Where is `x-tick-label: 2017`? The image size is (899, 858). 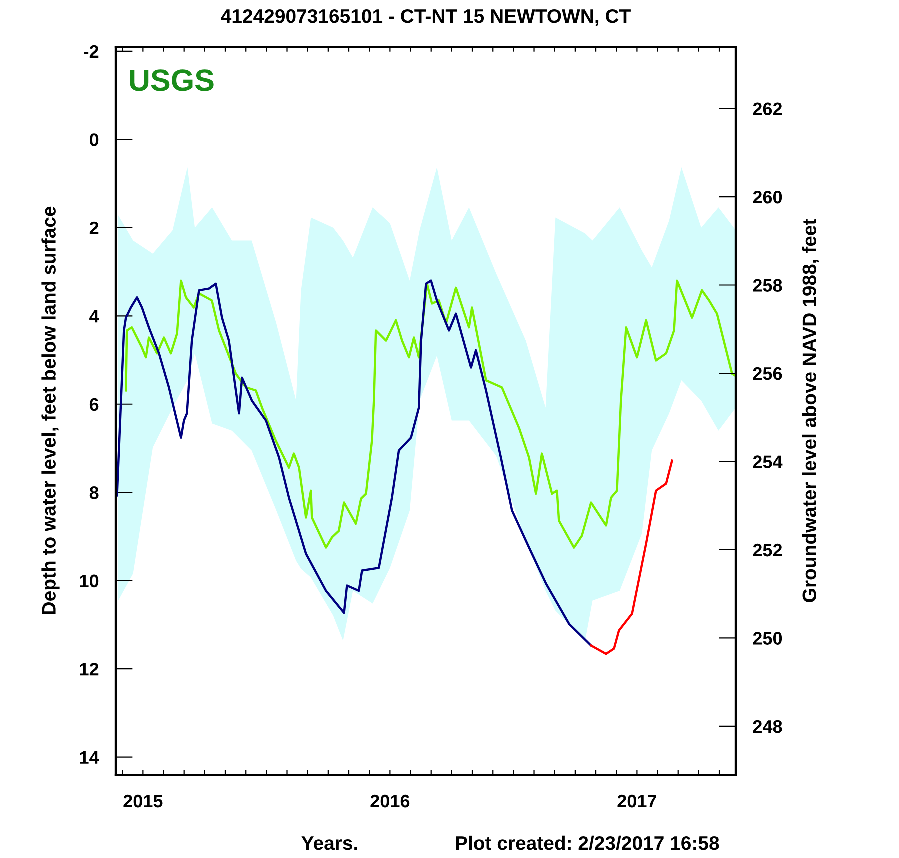 x-tick-label: 2017 is located at coordinates (637, 801).